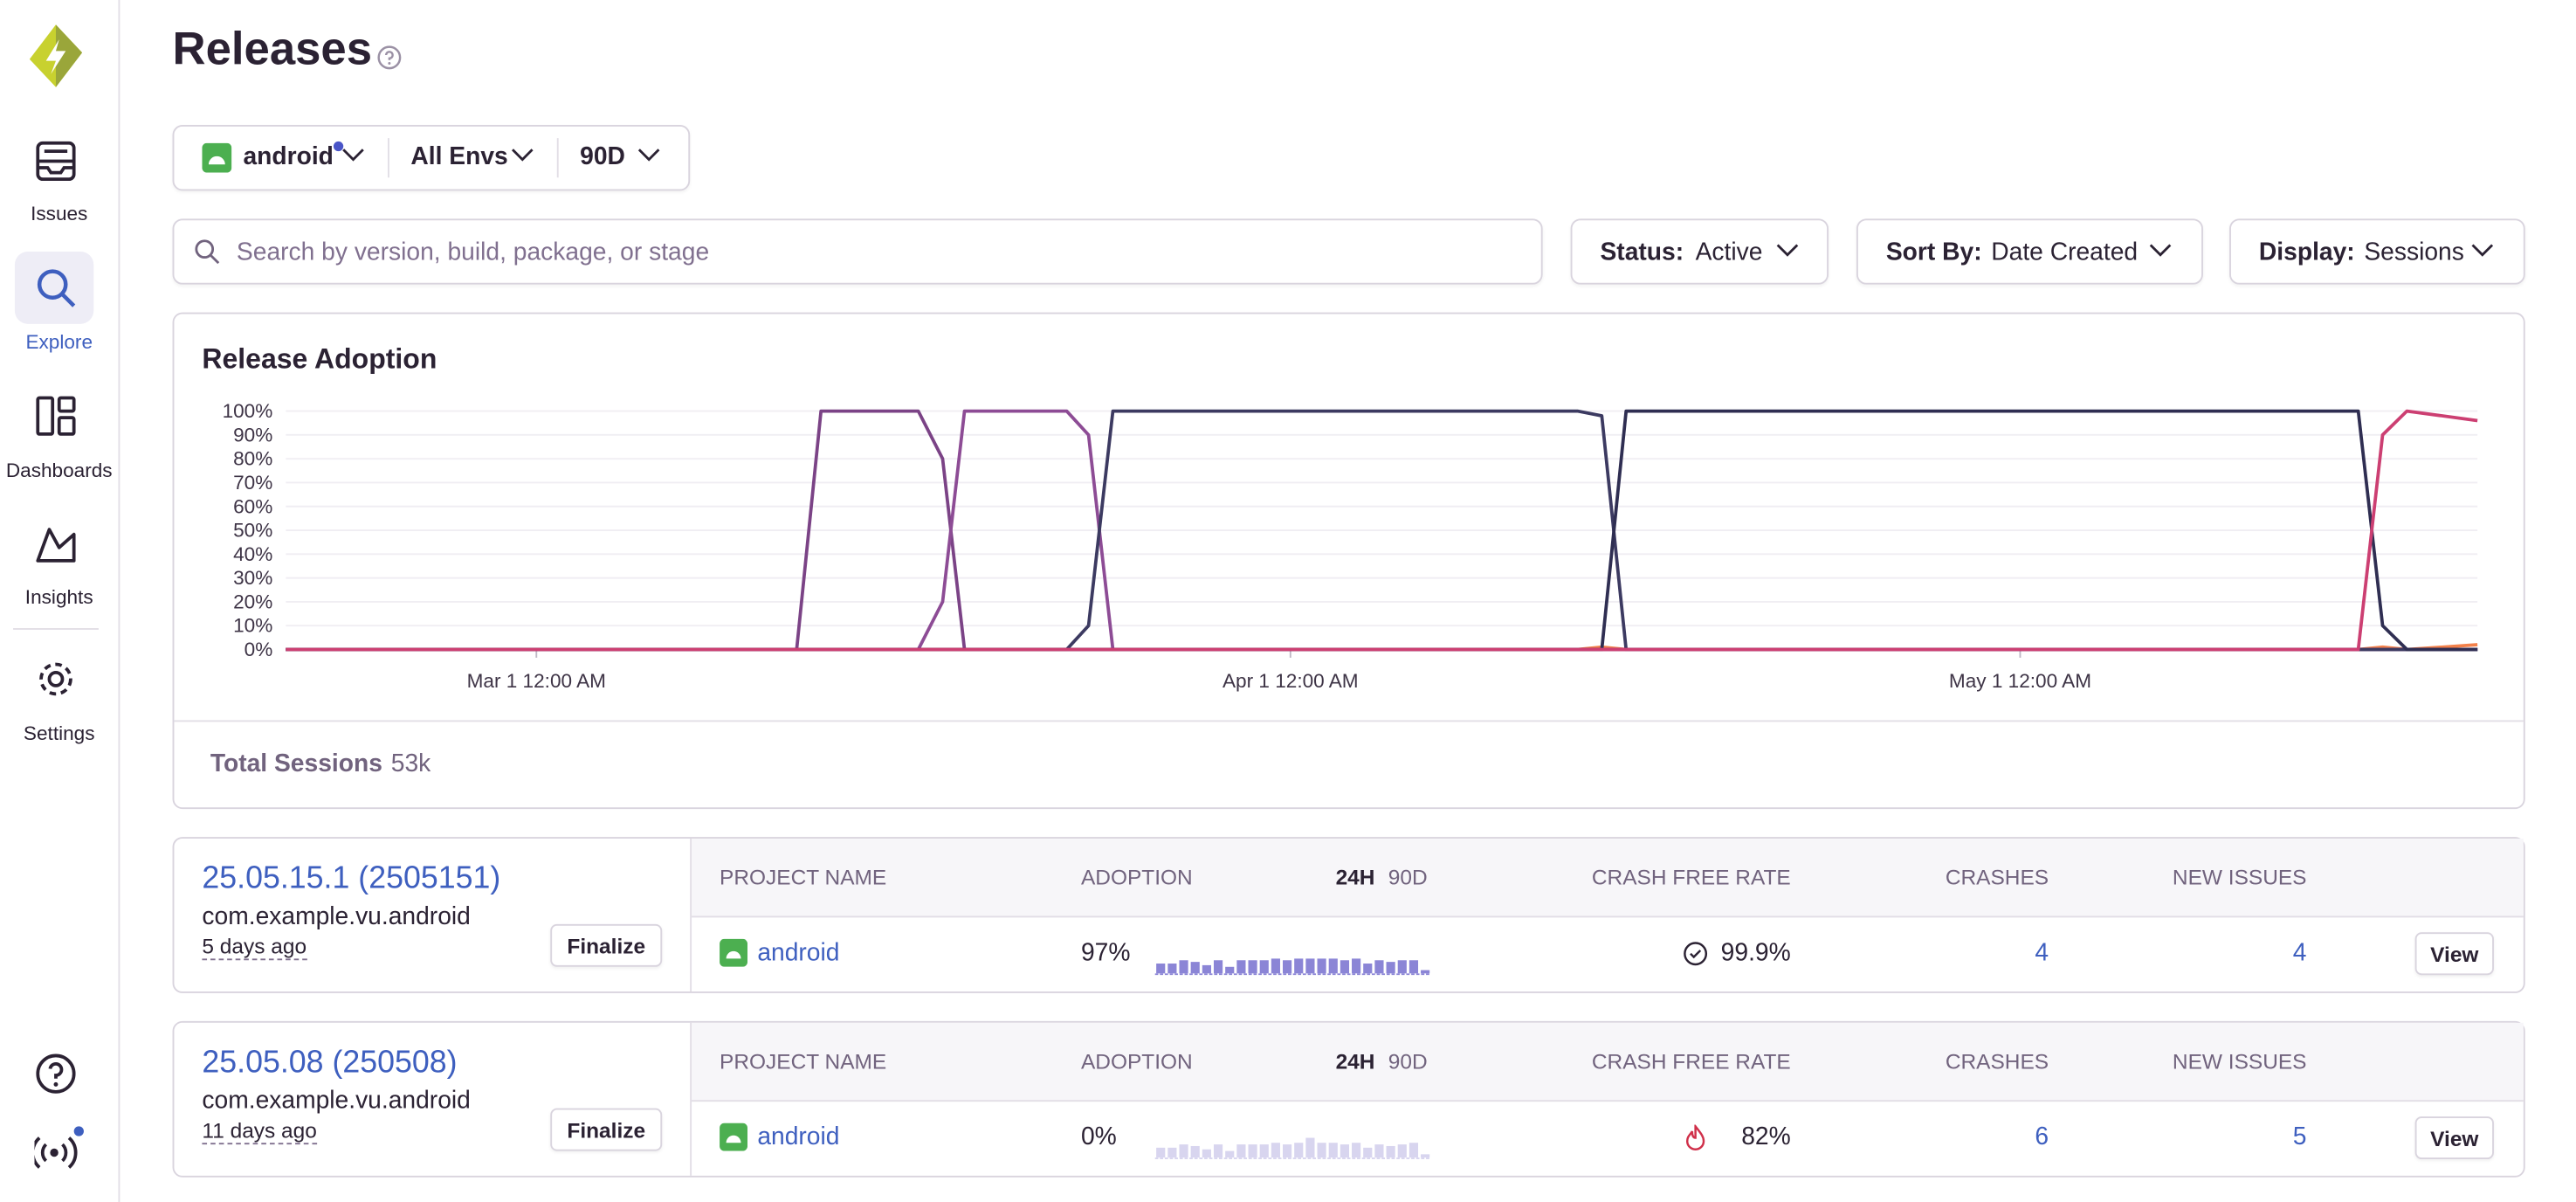 This screenshot has height=1202, width=2576. What do you see at coordinates (1105, 953) in the screenshot?
I see `adoption-value: 97%` at bounding box center [1105, 953].